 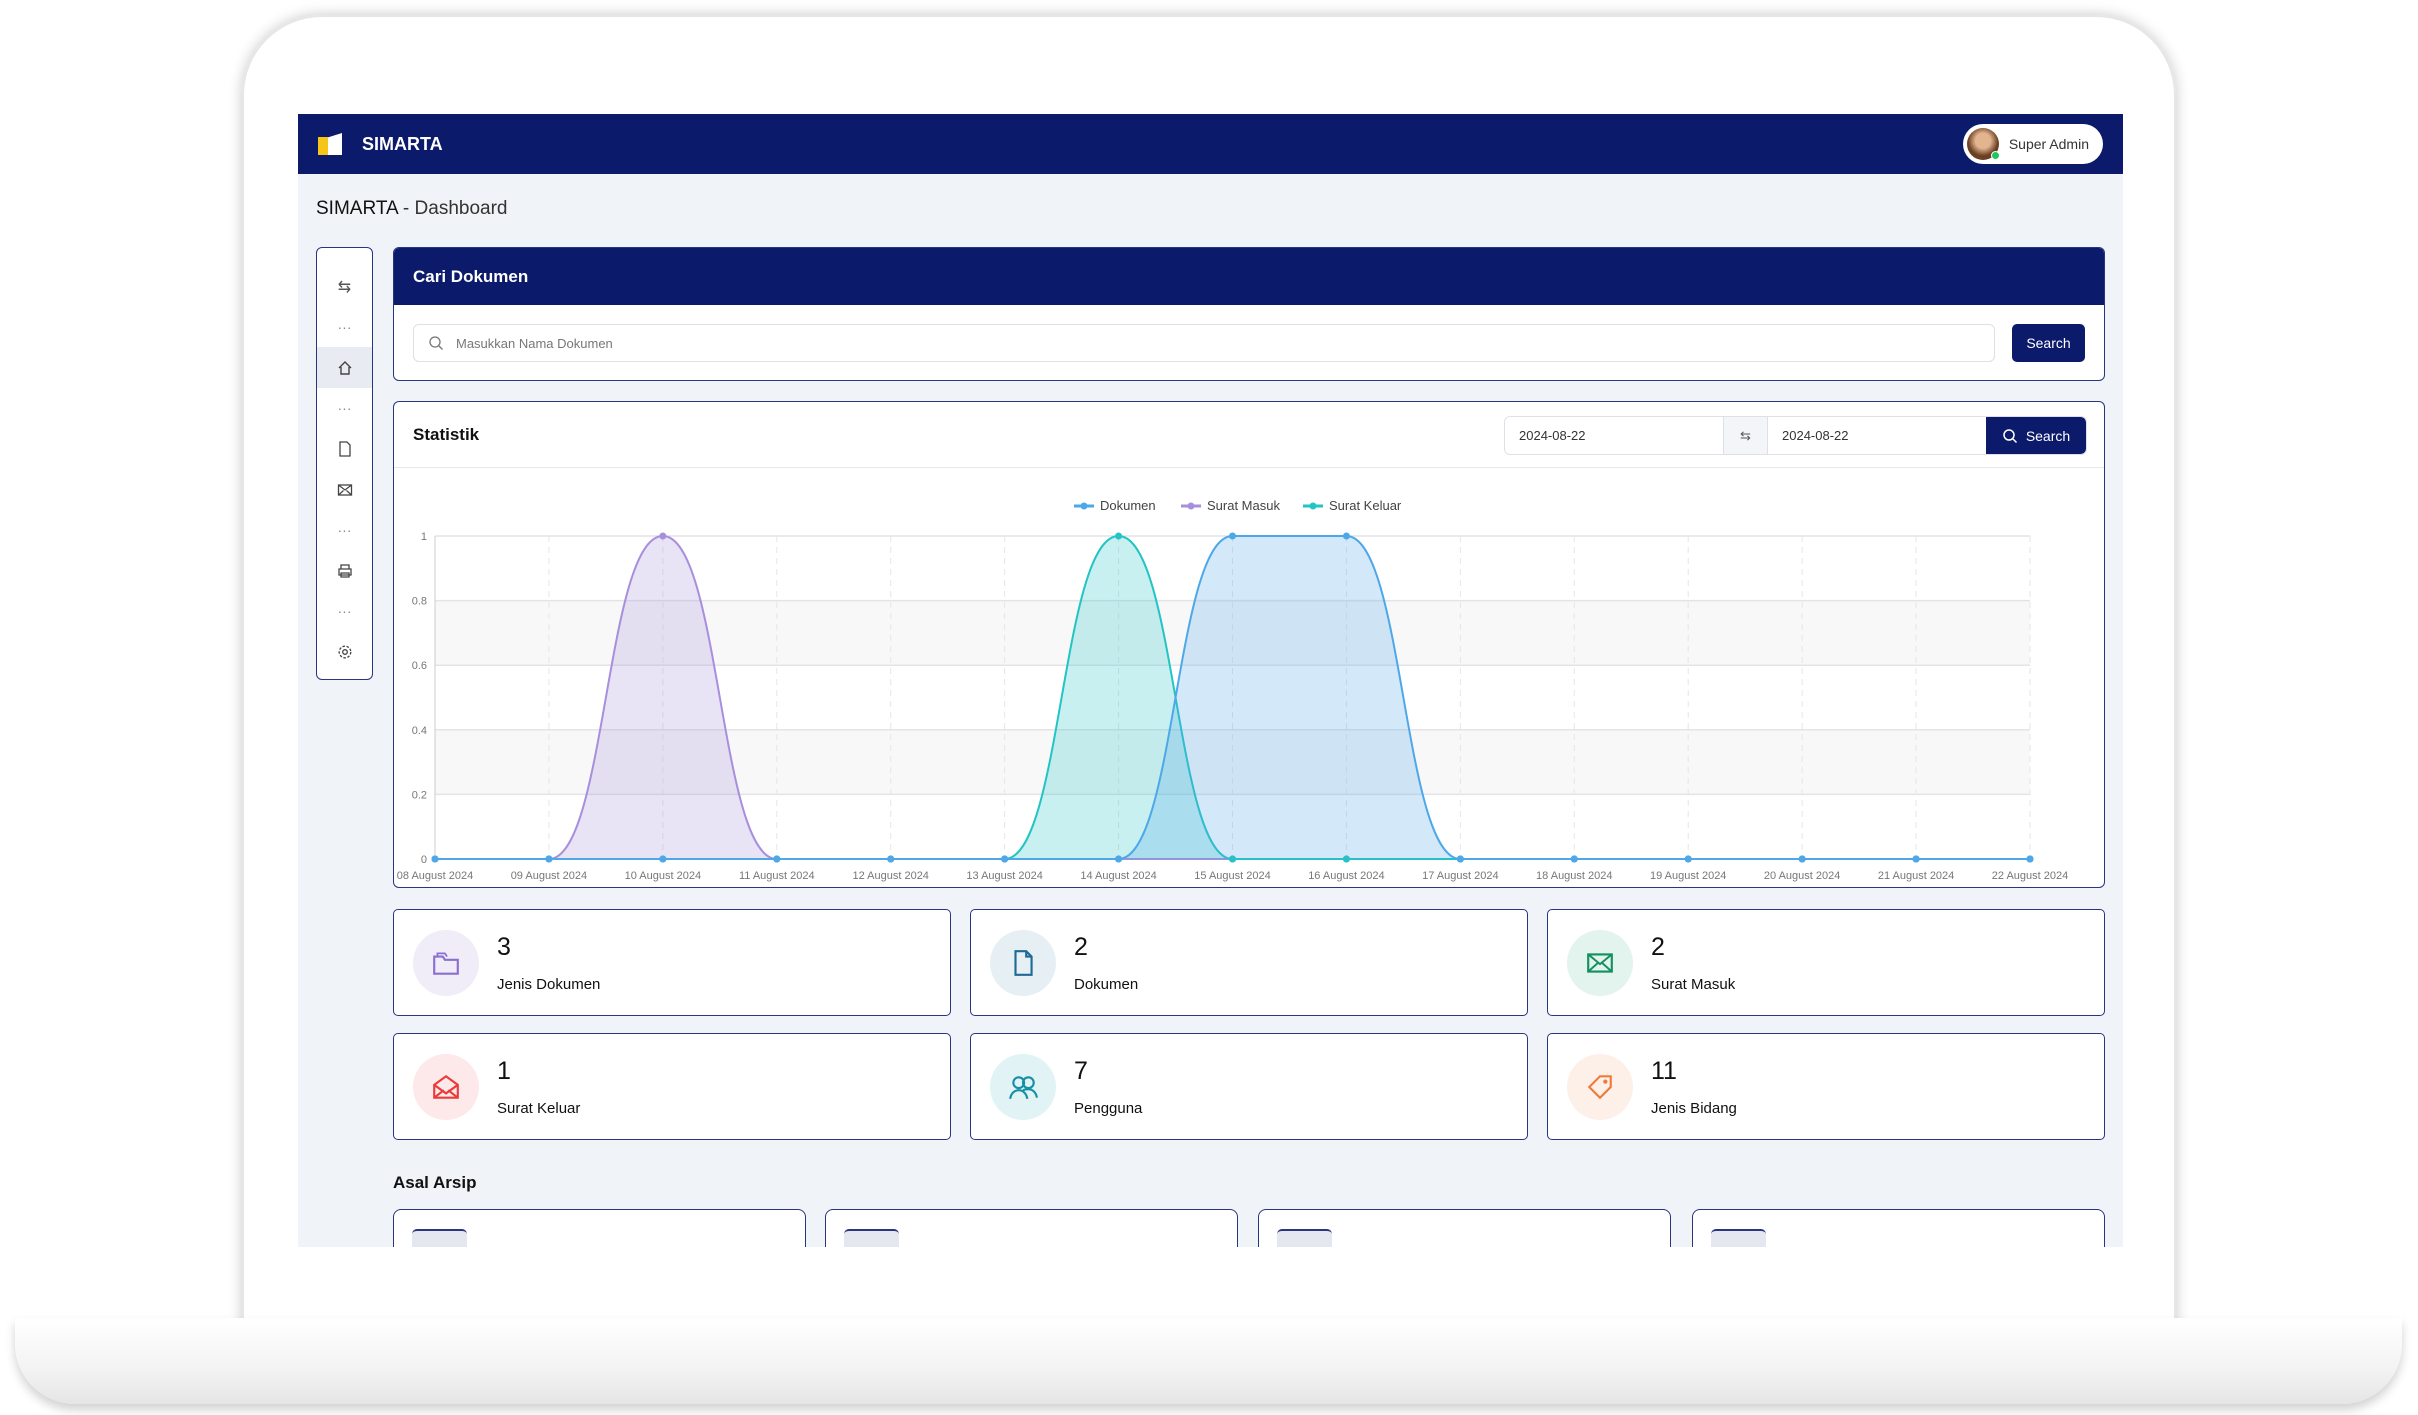 I want to click on home-icon, so click(x=344, y=367).